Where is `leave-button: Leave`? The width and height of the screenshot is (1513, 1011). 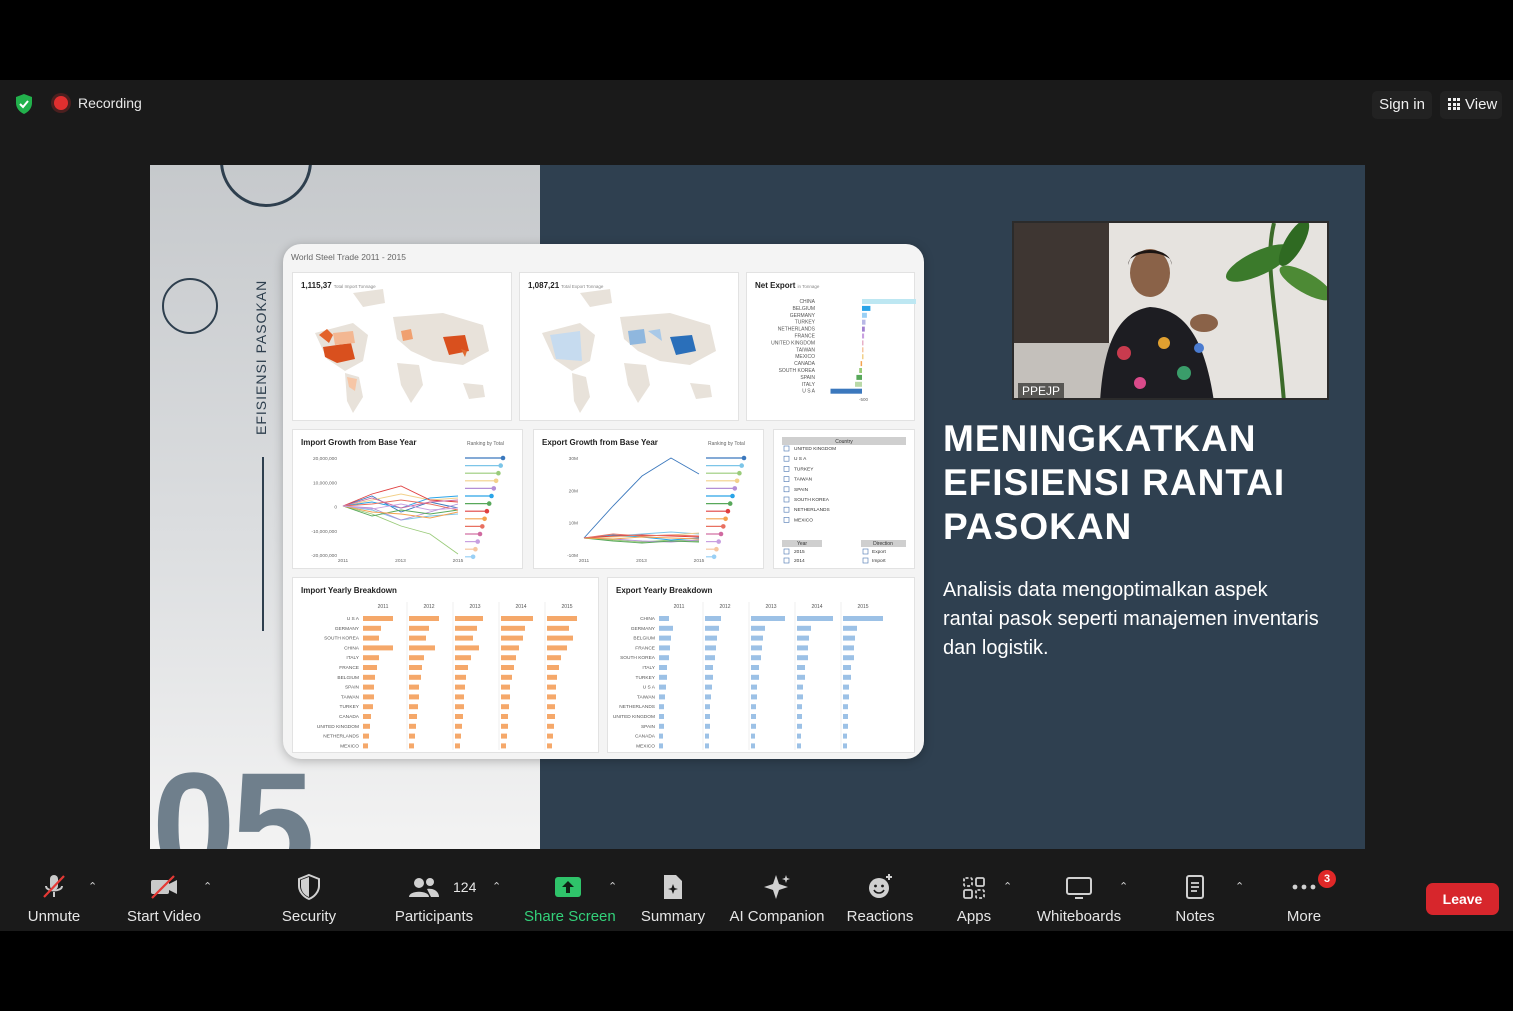
leave-button: Leave is located at coordinates (1462, 899).